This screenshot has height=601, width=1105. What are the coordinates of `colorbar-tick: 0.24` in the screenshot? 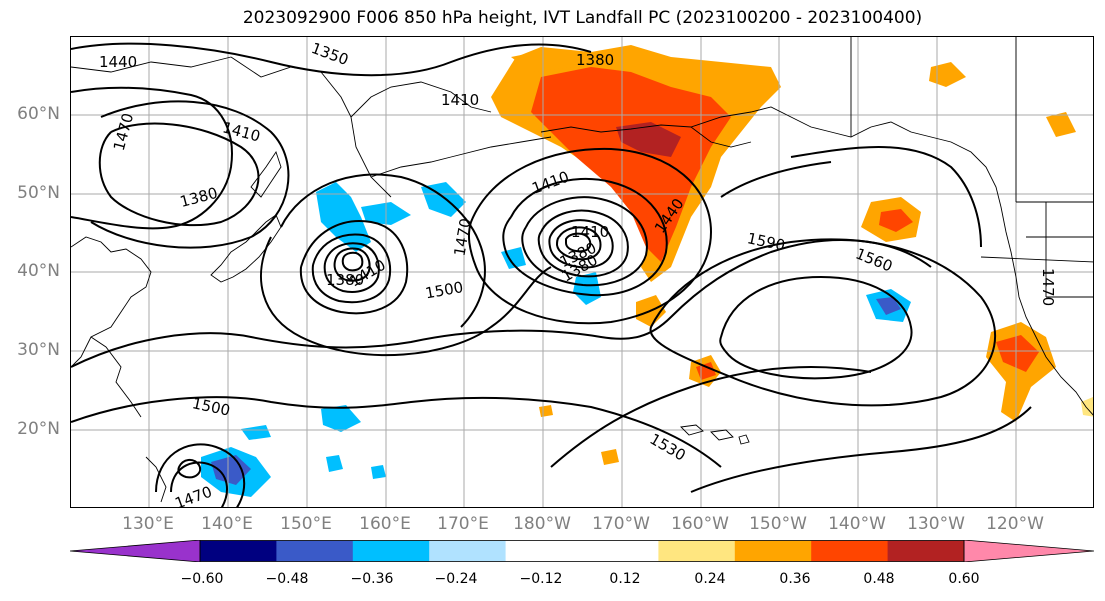 It's located at (710, 579).